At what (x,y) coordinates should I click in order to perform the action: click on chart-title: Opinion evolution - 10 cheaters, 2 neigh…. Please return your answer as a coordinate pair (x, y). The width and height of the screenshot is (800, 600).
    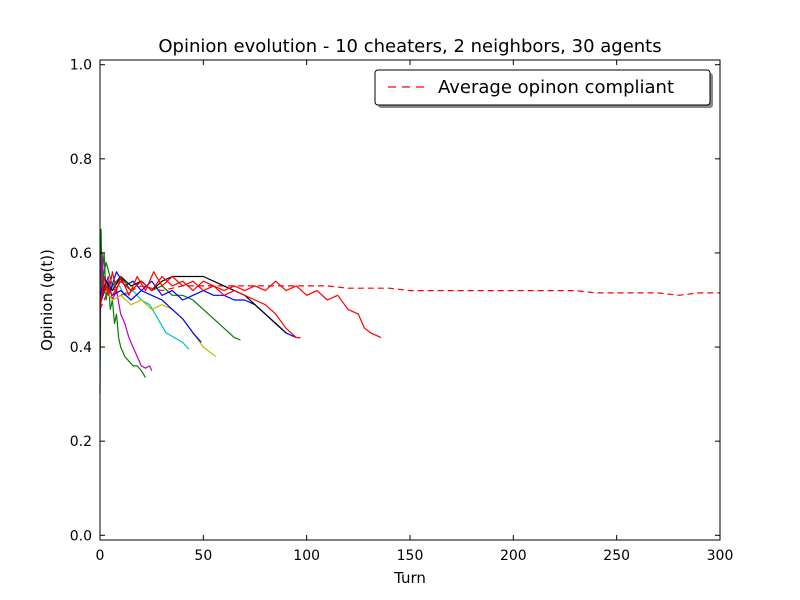
    Looking at the image, I should click on (409, 46).